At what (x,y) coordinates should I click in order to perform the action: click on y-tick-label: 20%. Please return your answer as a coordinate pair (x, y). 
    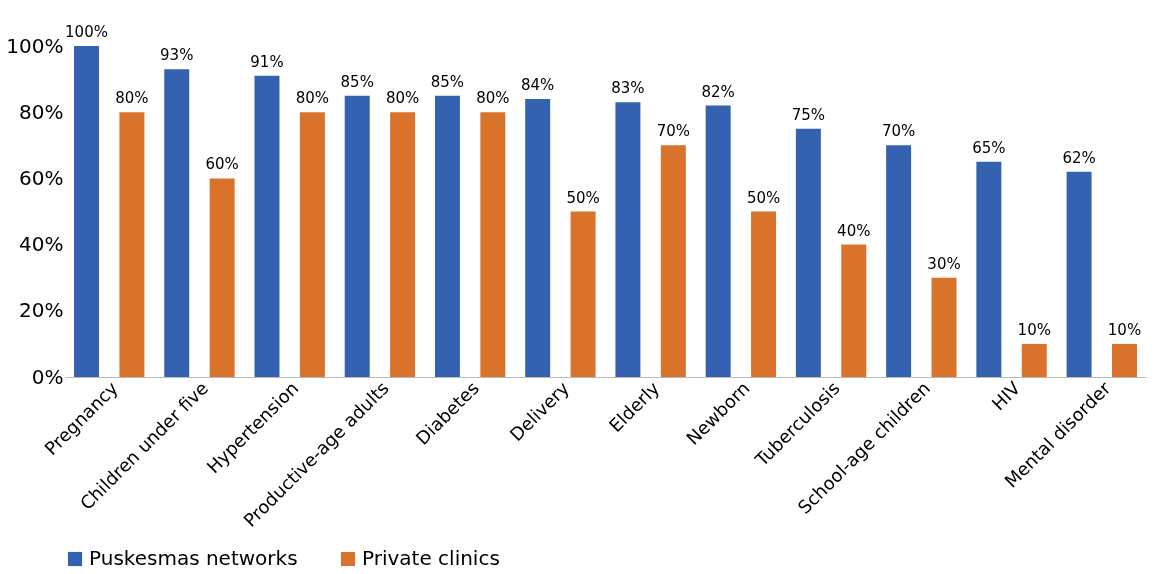
    Looking at the image, I should click on (41, 310).